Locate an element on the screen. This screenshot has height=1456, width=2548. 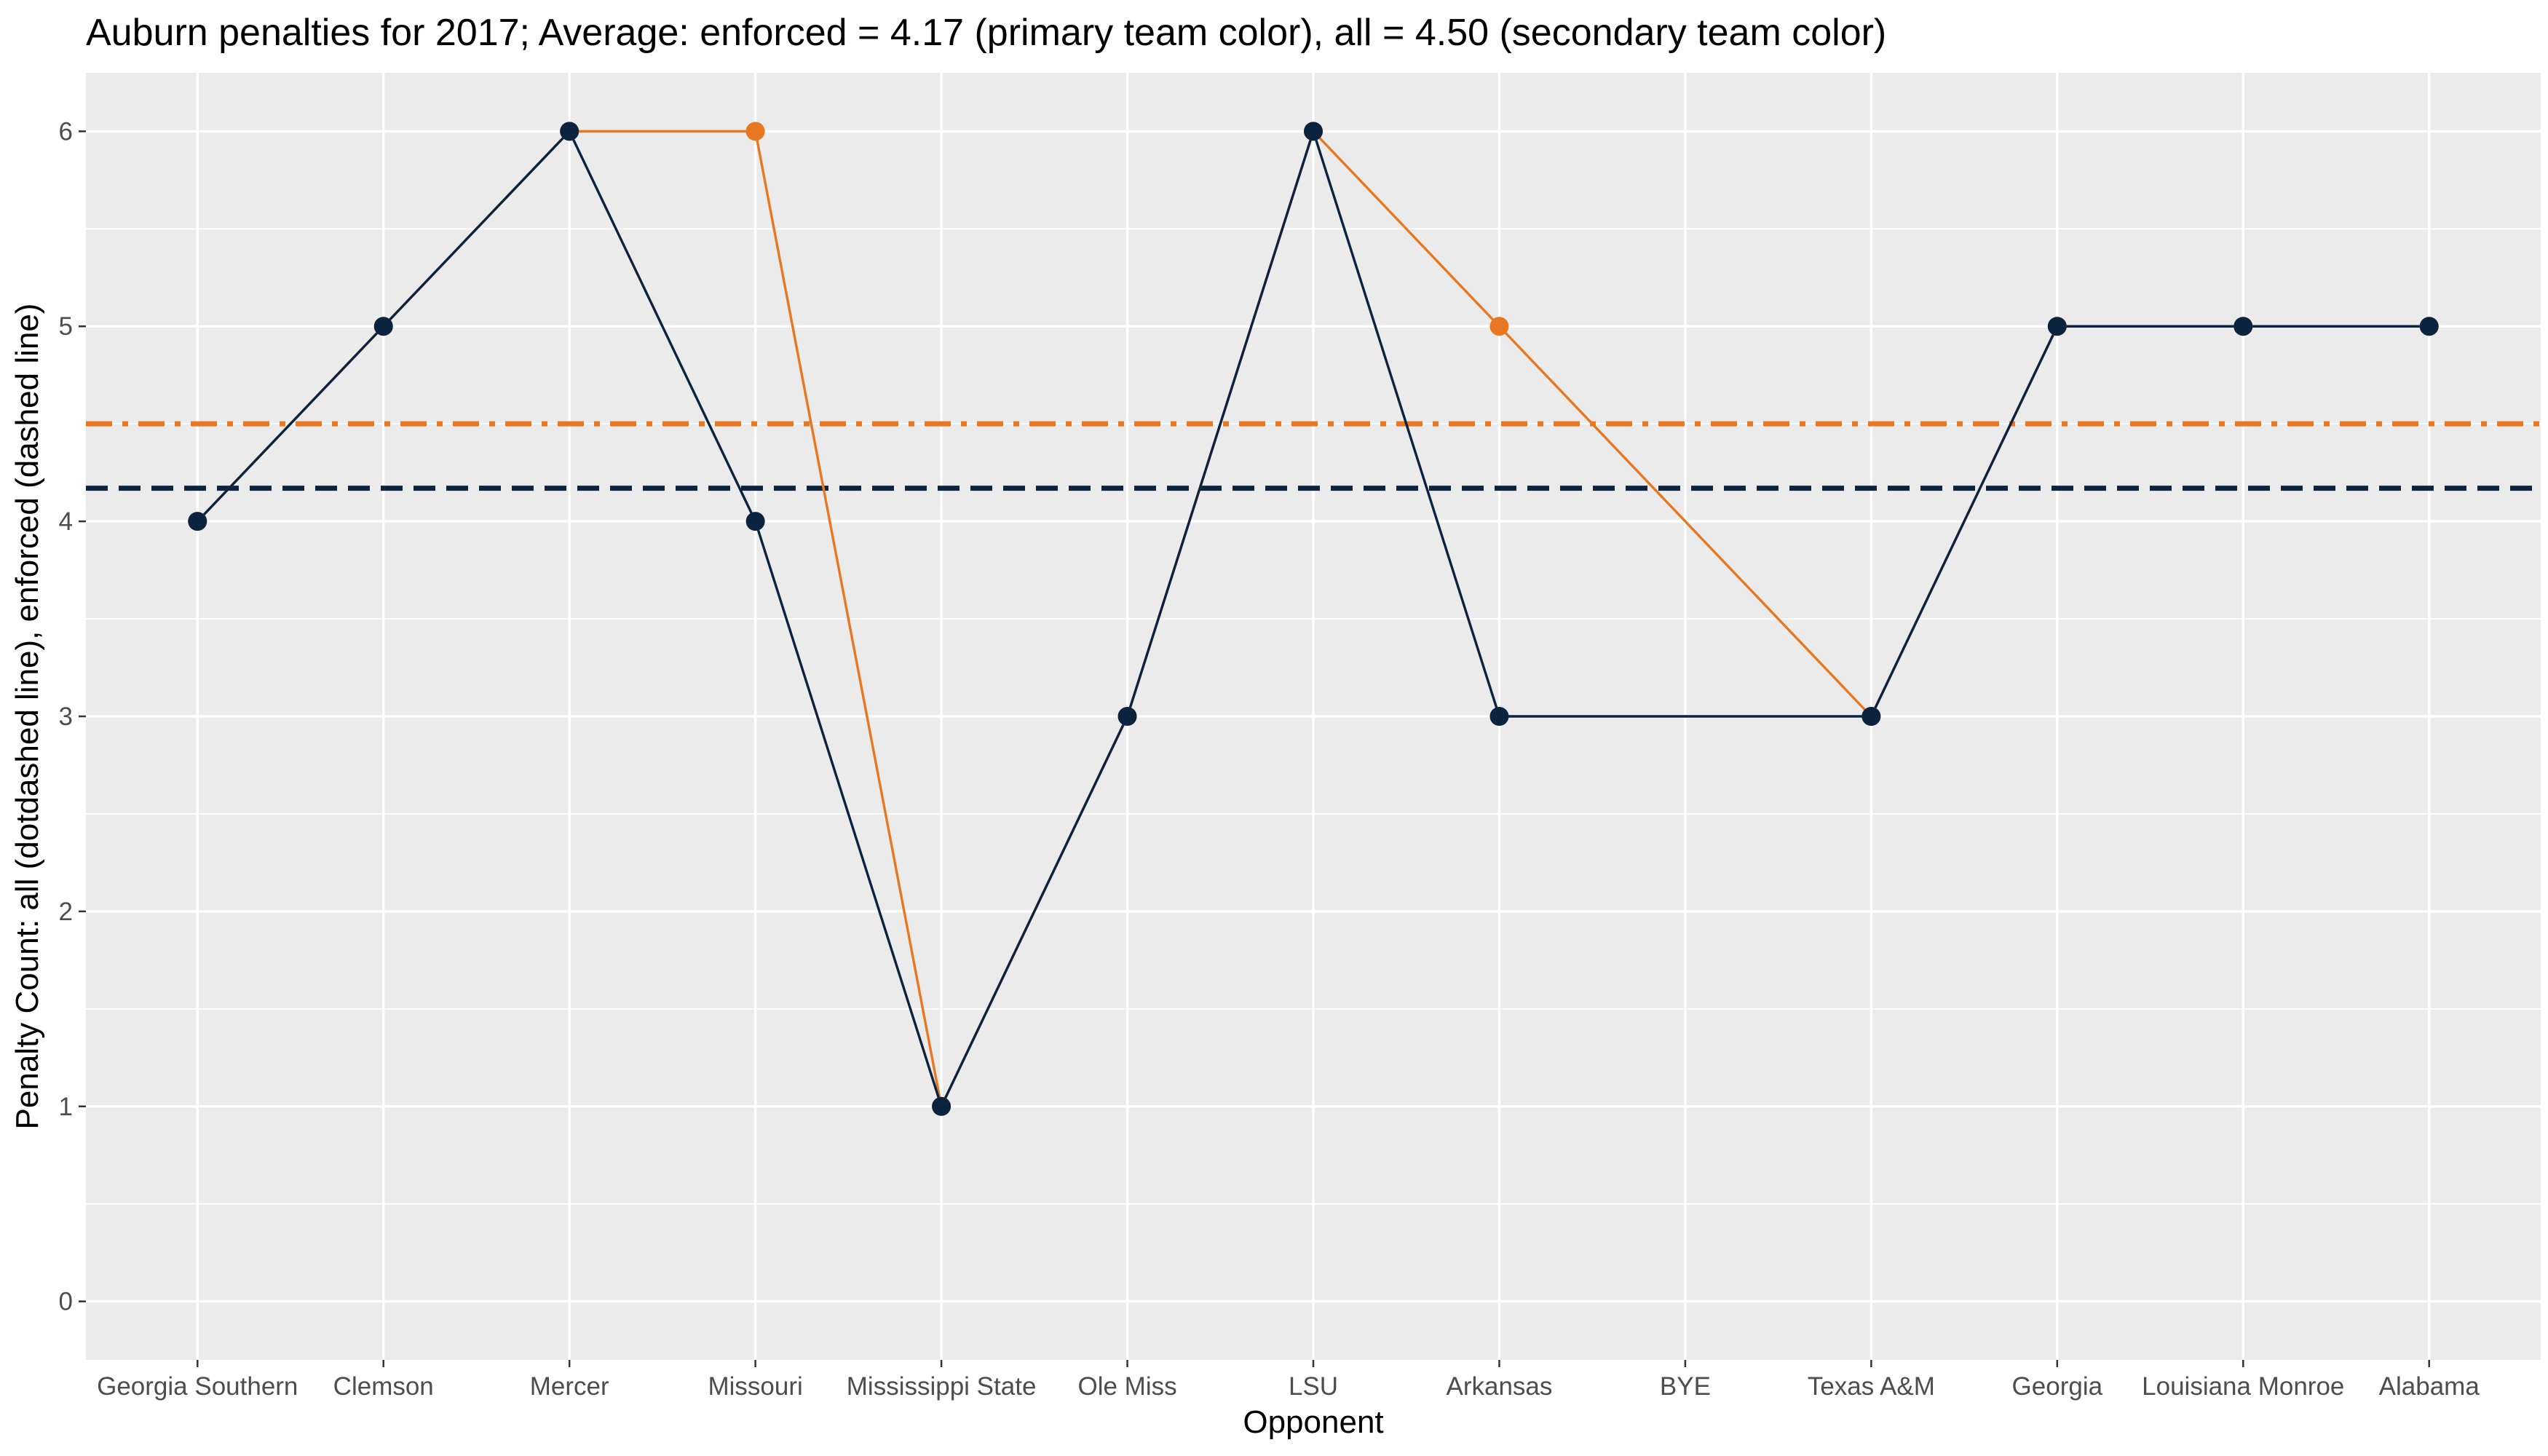
x-tick-label: Mercer is located at coordinates (569, 1386).